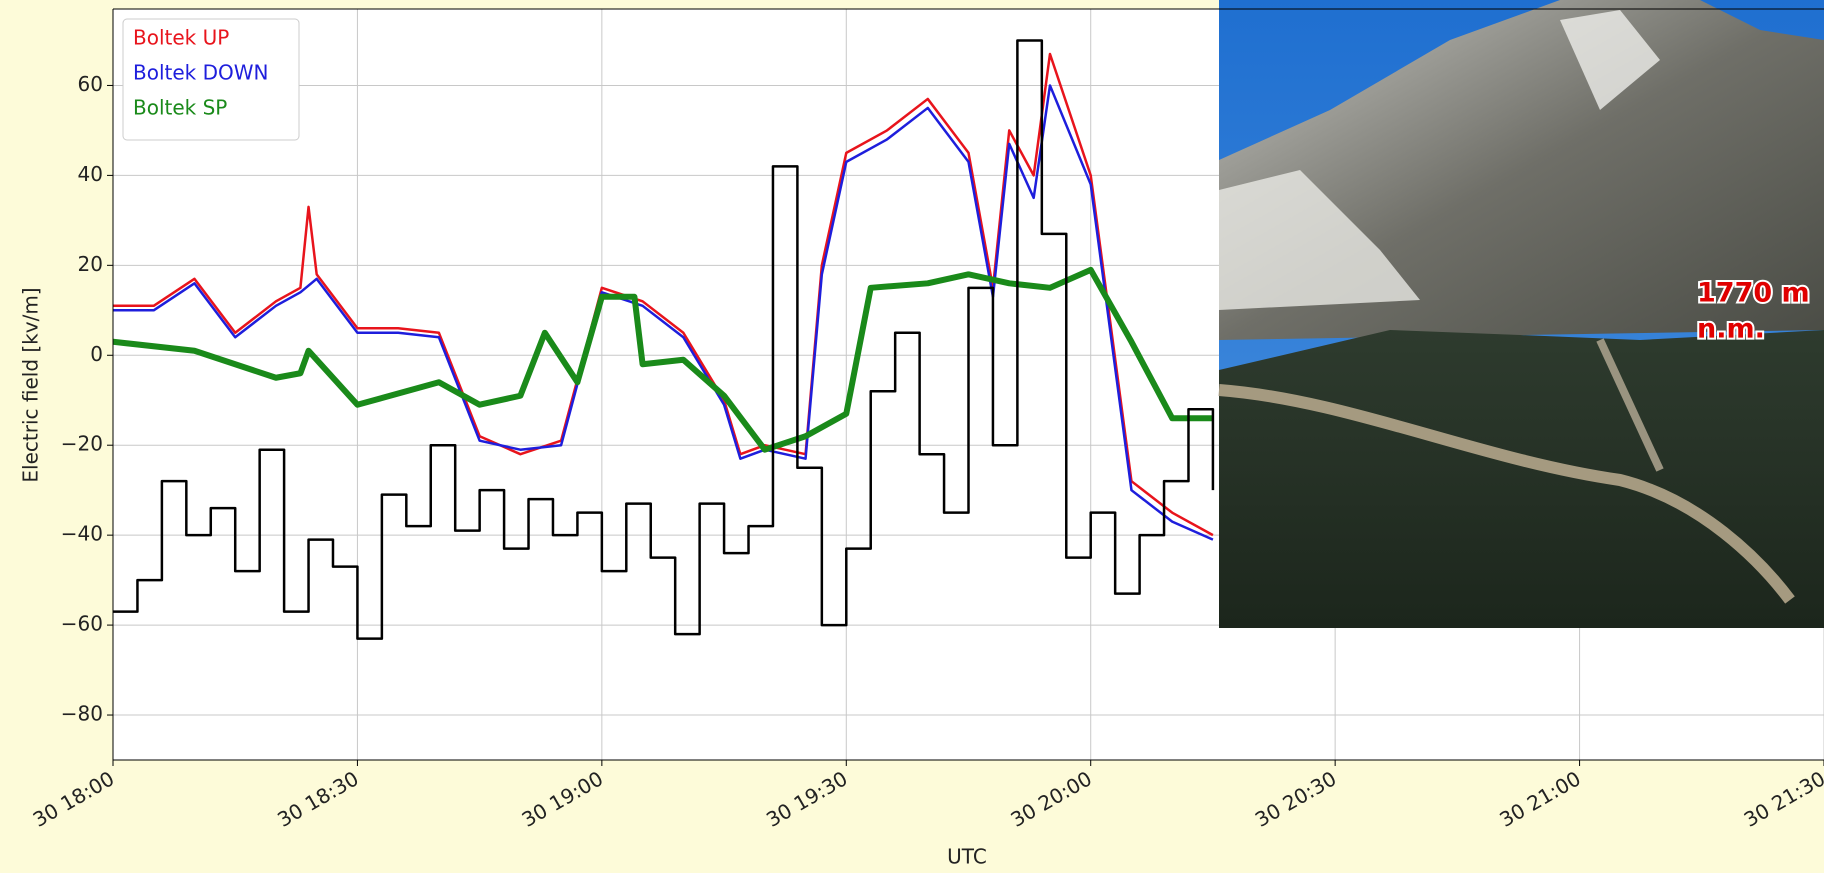  Describe the element at coordinates (180, 108) in the screenshot. I see `legend-label: Boltek SP` at that location.